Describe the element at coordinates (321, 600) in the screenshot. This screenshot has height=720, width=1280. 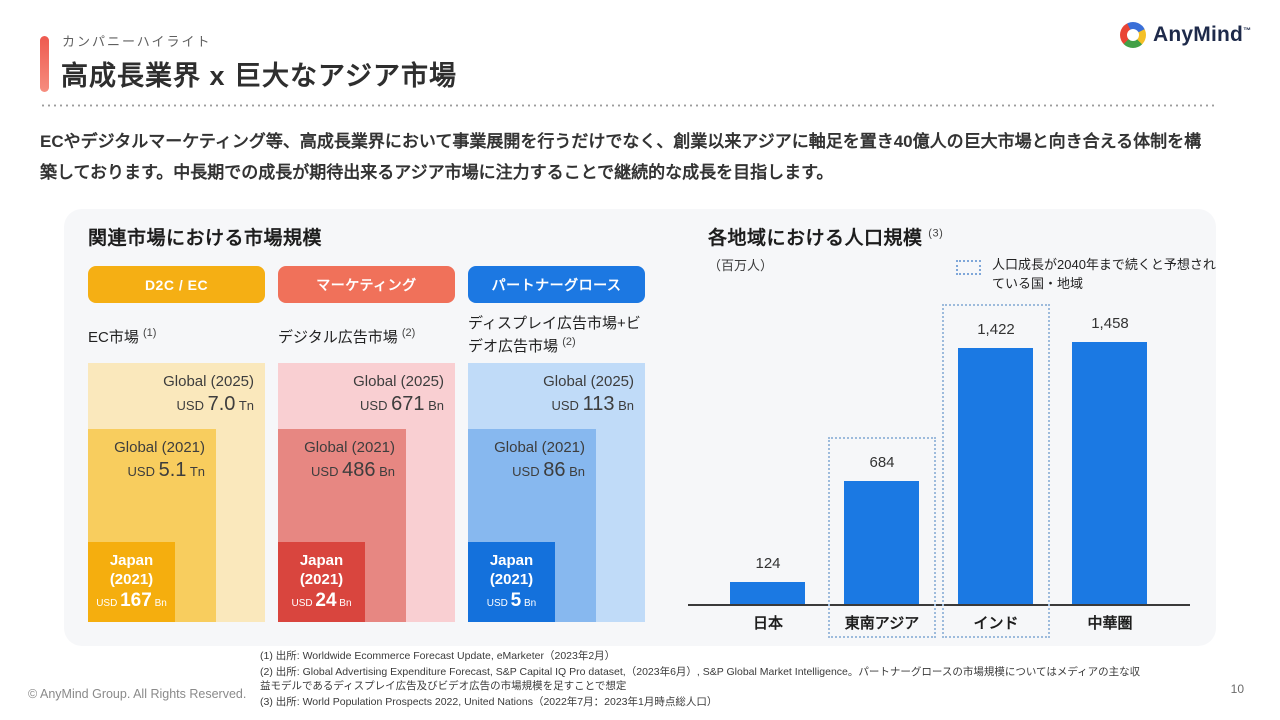
I see `box-value: USD 24 Bn` at that location.